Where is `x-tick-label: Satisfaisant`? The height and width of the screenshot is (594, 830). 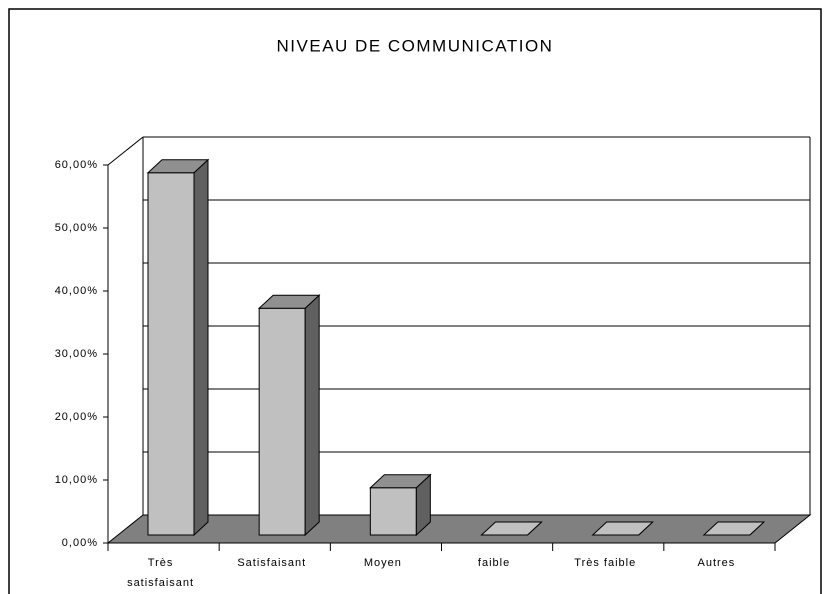 x-tick-label: Satisfaisant is located at coordinates (272, 563).